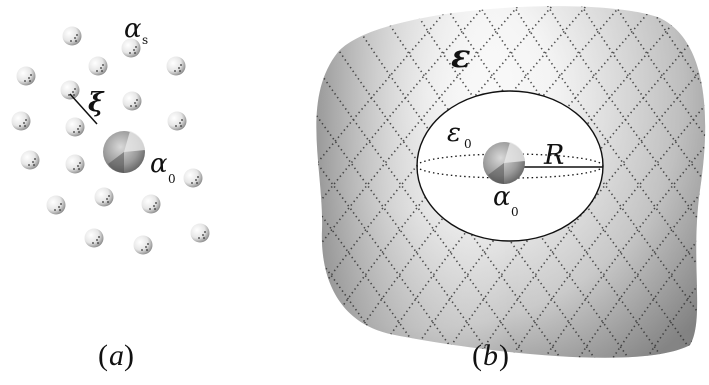 The width and height of the screenshot is (709, 385). I want to click on alpha-0-symbol-b: α, so click(502, 197).